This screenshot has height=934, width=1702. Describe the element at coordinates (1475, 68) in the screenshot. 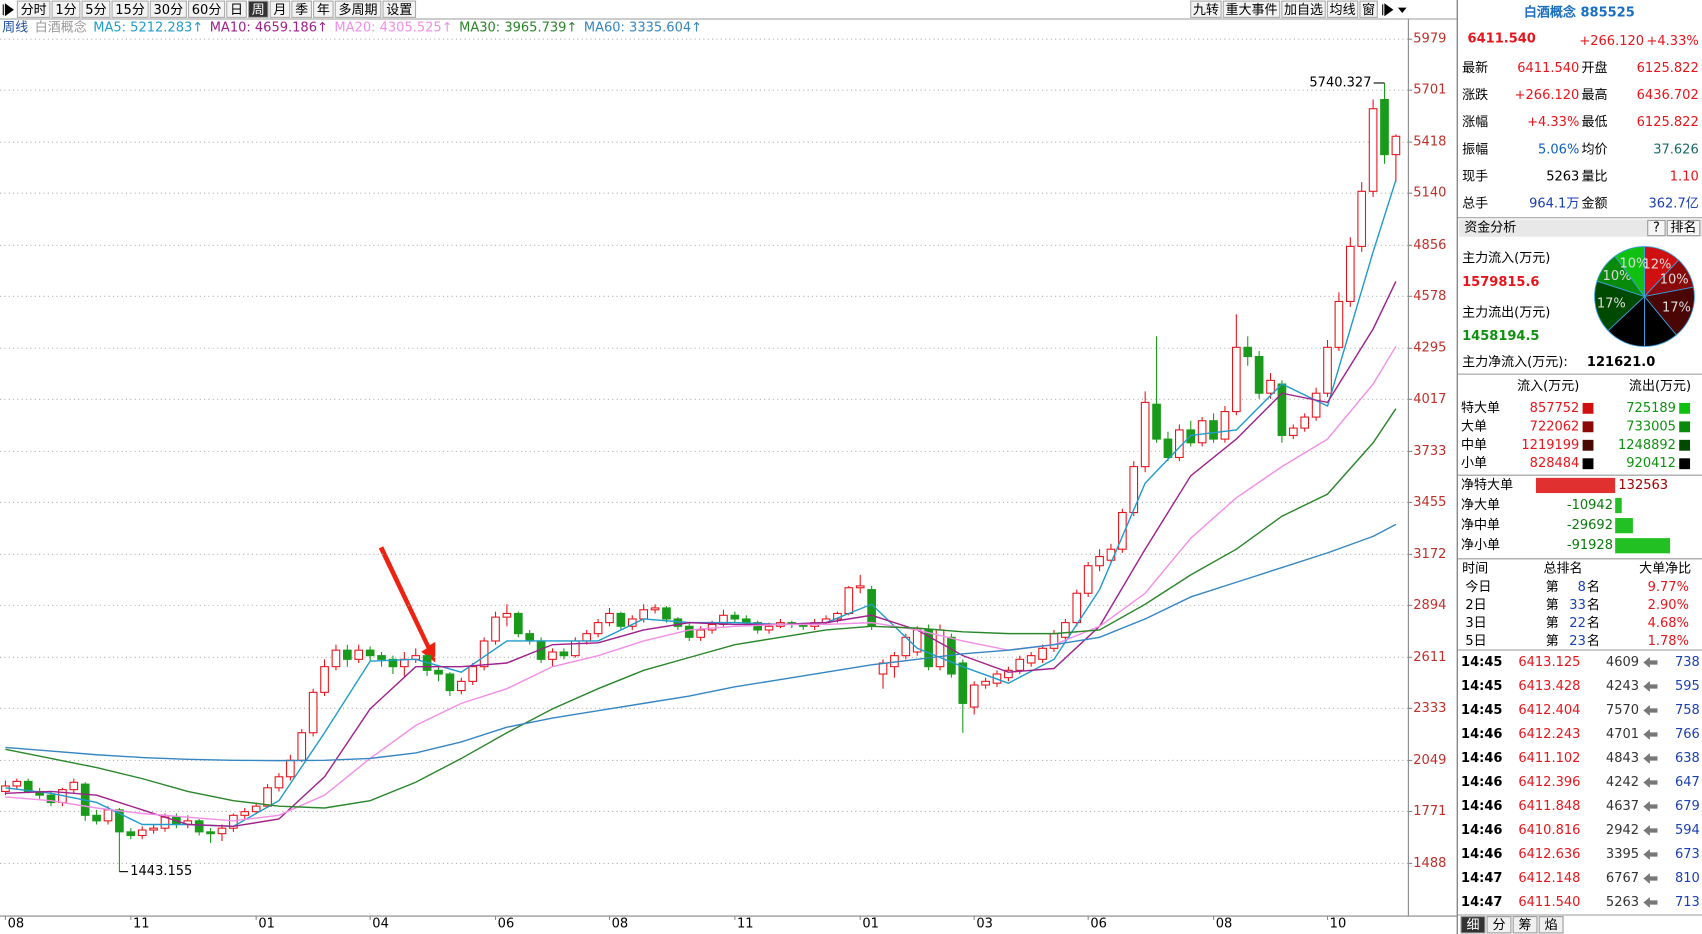

I see `quote-label: 最新` at that location.